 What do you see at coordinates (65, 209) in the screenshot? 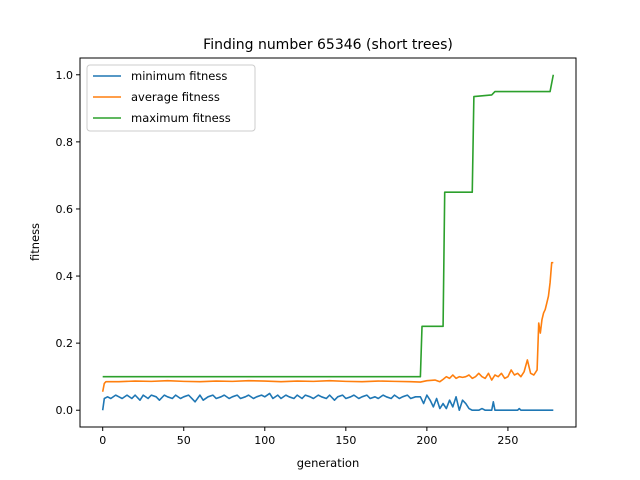
I see `y-tick-label: 0.6` at bounding box center [65, 209].